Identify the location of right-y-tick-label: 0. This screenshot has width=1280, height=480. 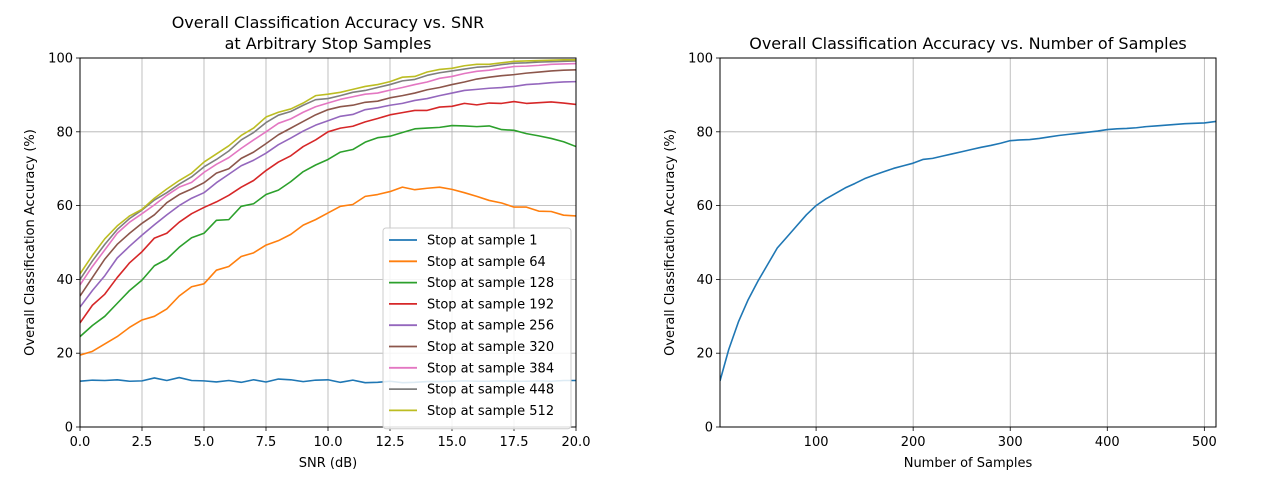
(709, 428).